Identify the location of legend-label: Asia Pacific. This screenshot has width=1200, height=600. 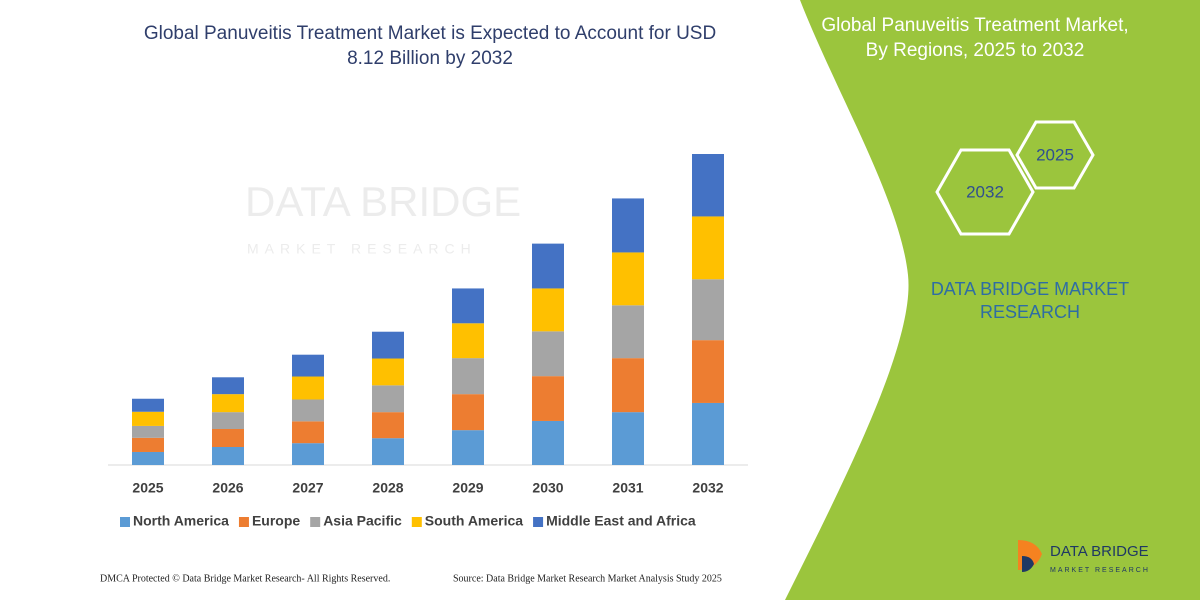
(362, 521).